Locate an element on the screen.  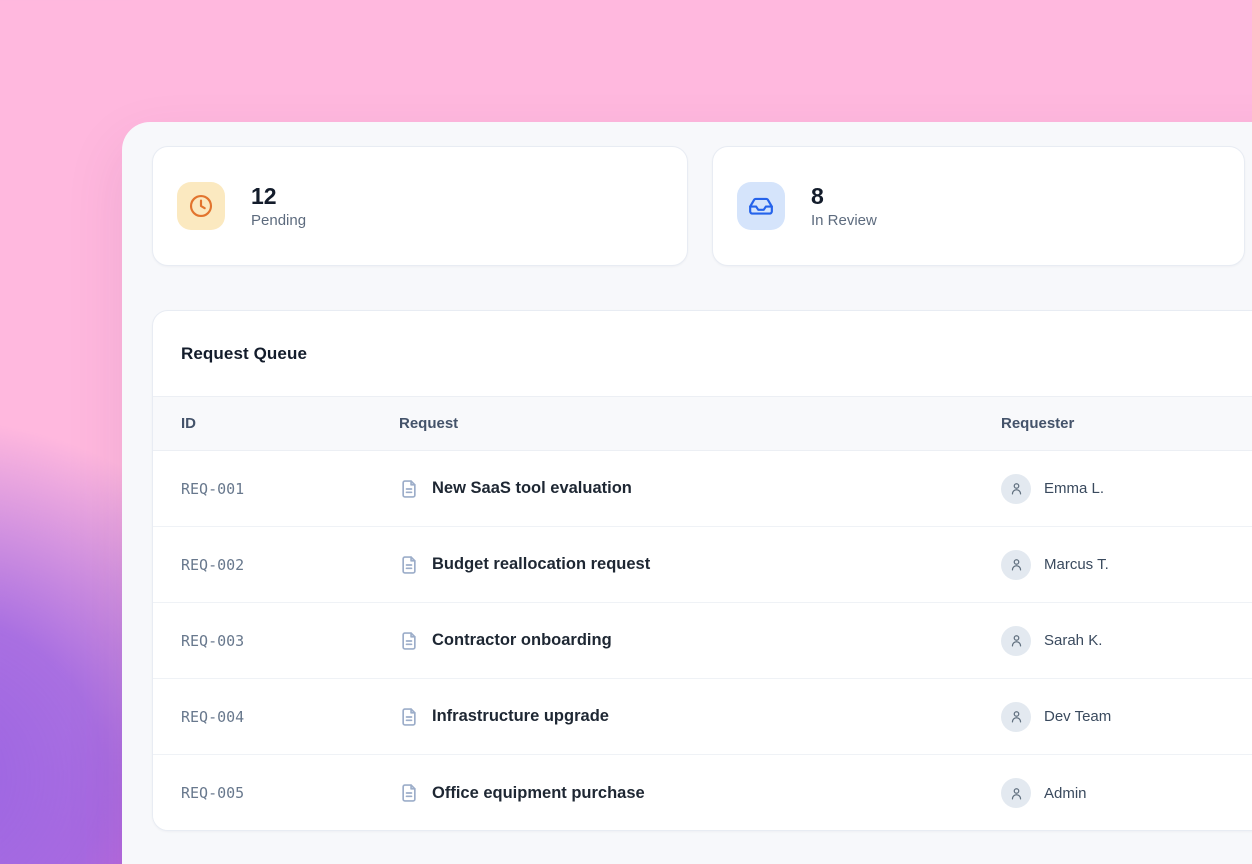
requester-name: Dev Team is located at coordinates (1078, 716).